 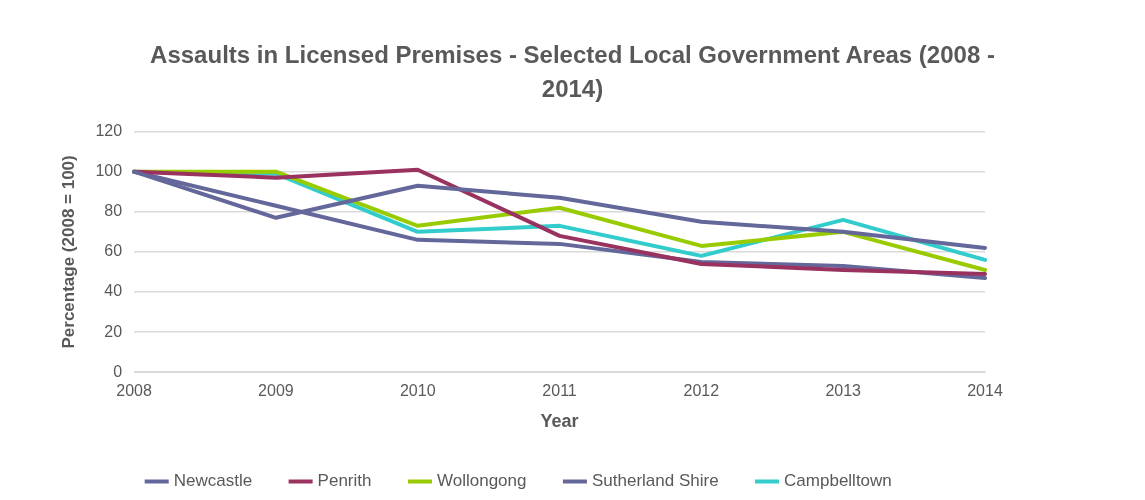 I want to click on y-tick-label: 60, so click(x=113, y=251).